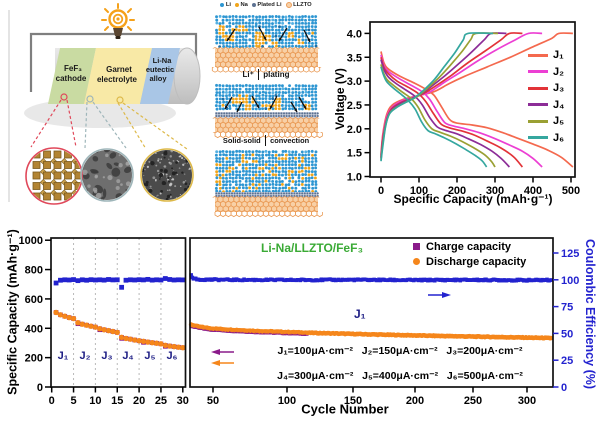 Image resolution: width=600 pixels, height=428 pixels. What do you see at coordinates (288, 5) in the screenshot?
I see `llzto-dot-icon` at bounding box center [288, 5].